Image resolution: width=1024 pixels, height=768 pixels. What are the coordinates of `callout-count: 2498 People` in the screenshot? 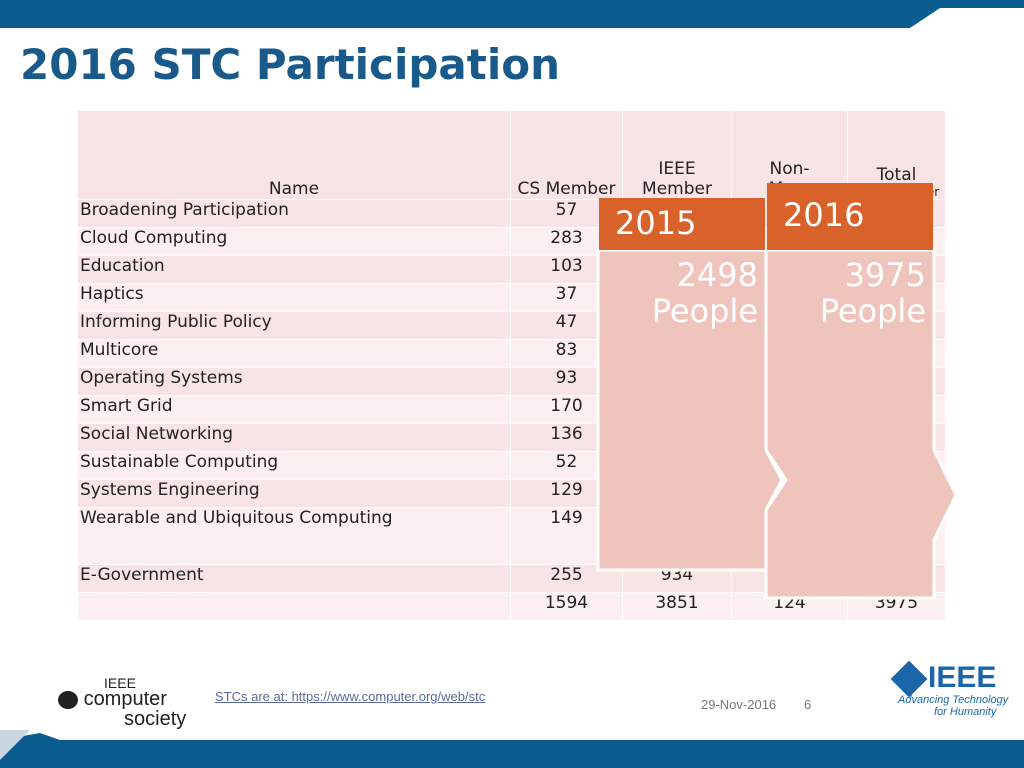 It's located at (679, 293).